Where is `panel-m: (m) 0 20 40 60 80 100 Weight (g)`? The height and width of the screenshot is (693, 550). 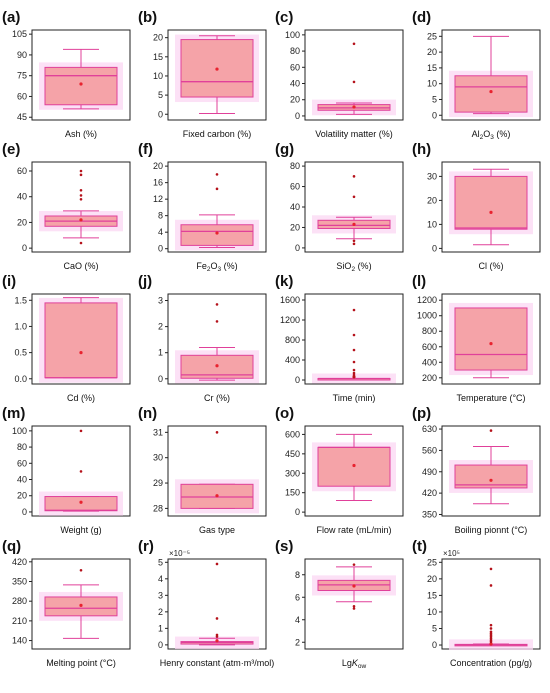
panel-m: (m) 0 20 40 60 80 100 Weight (g) is located at coordinates (66, 470).